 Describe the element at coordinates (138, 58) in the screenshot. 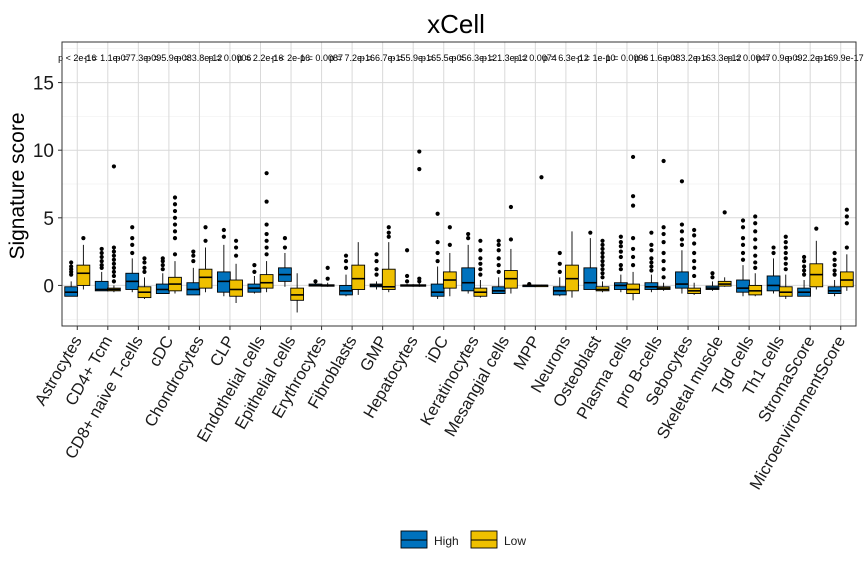

I see `pvalue-label: p = 7.3e-09` at that location.